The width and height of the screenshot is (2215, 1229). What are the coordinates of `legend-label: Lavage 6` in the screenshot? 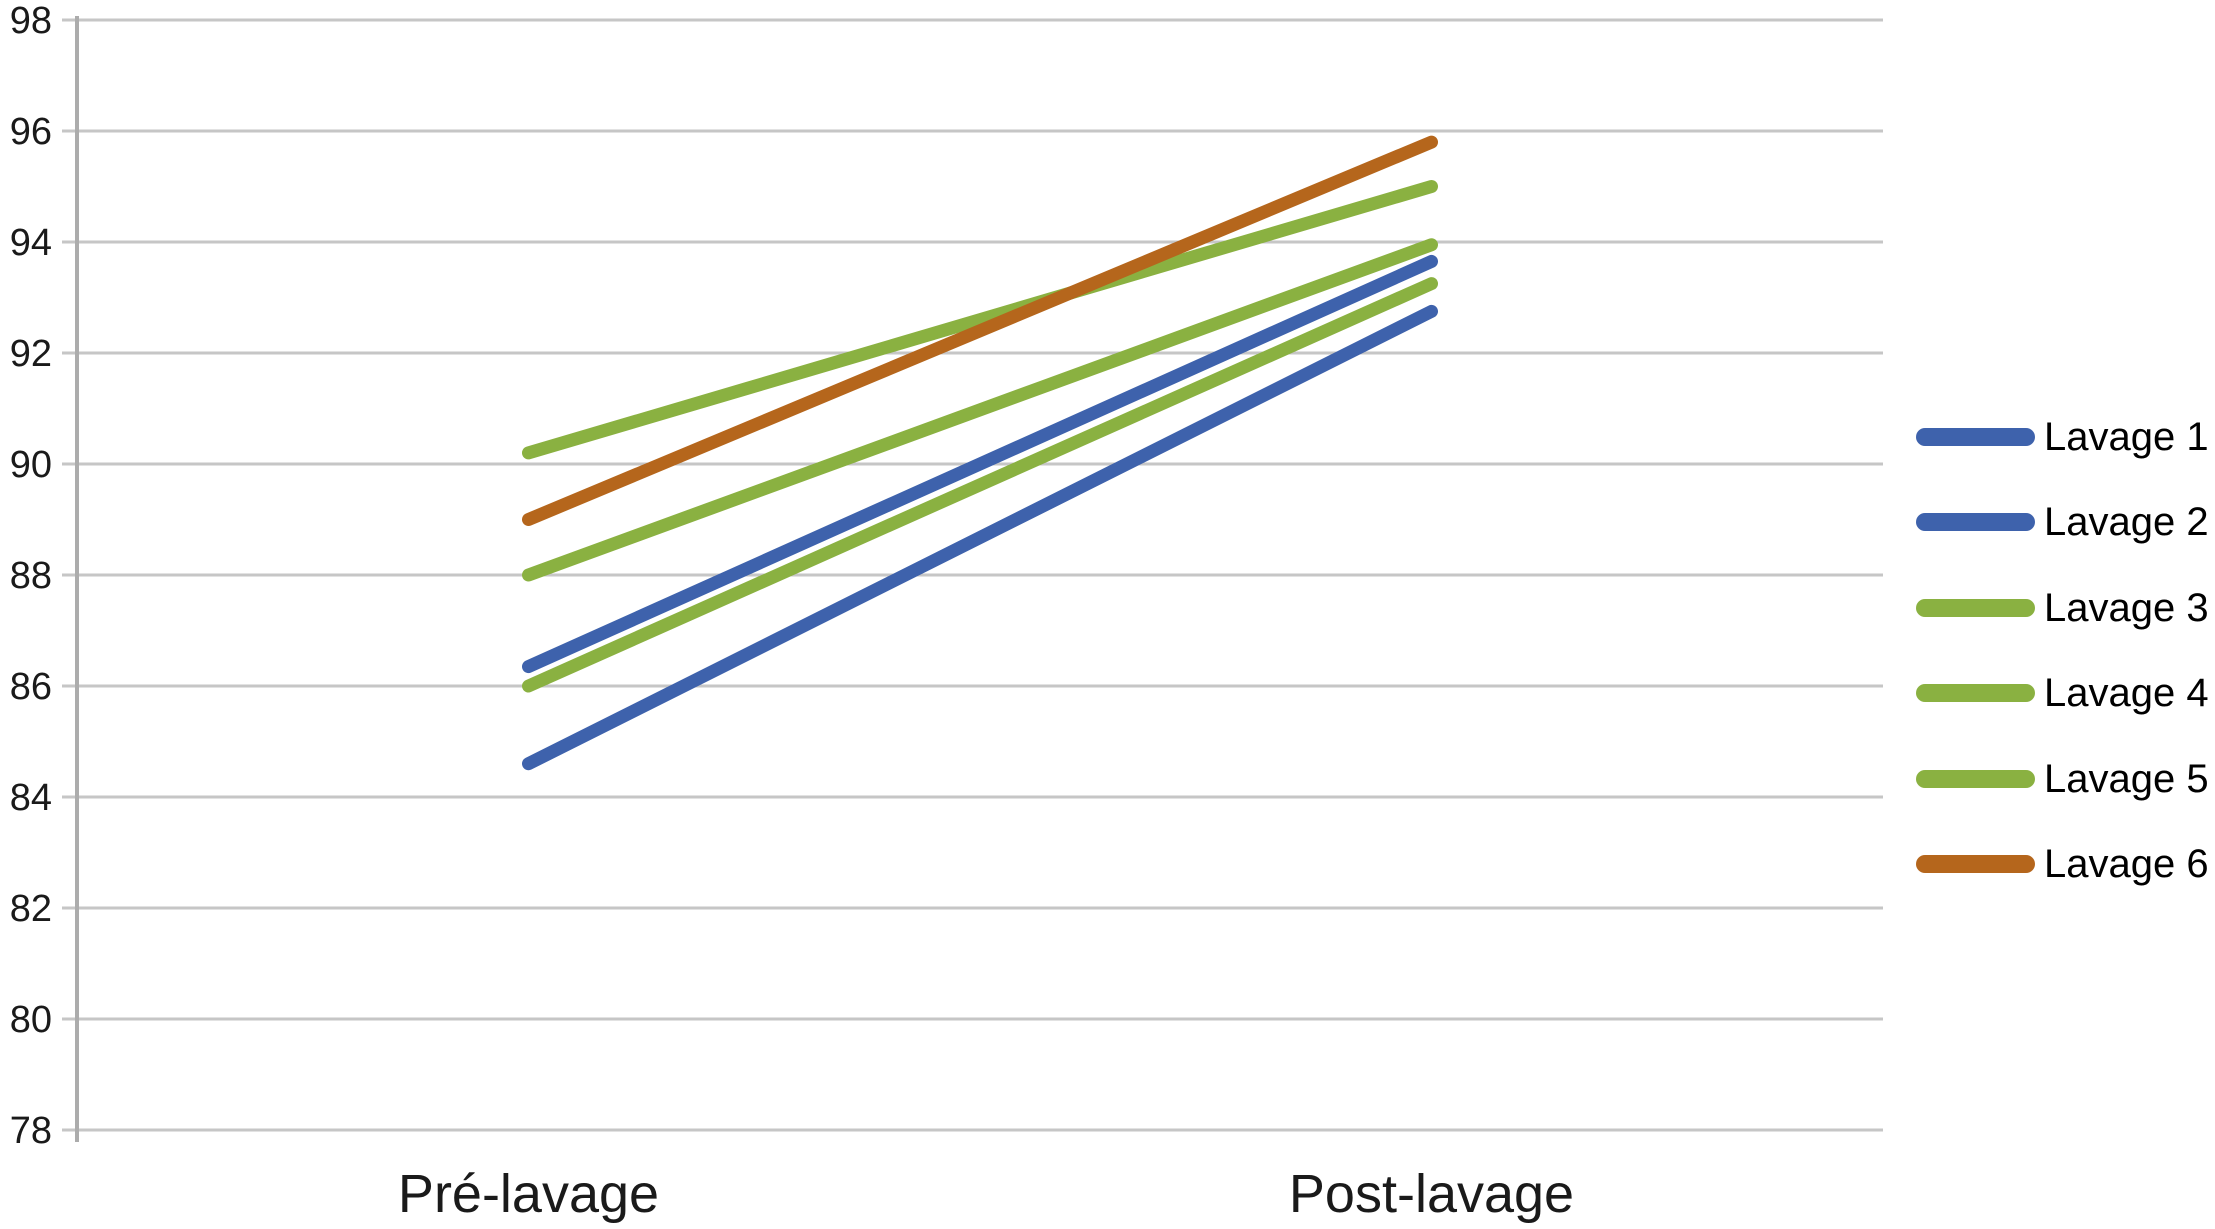 It's located at (2126, 864).